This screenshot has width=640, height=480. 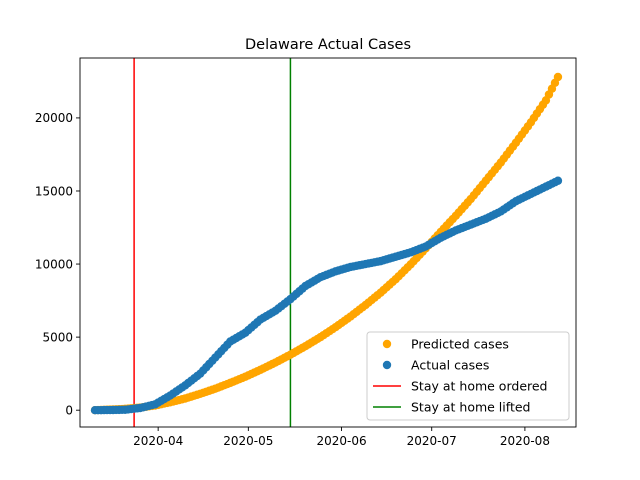 What do you see at coordinates (460, 344) in the screenshot?
I see `legend-label-0: Predicted cases` at bounding box center [460, 344].